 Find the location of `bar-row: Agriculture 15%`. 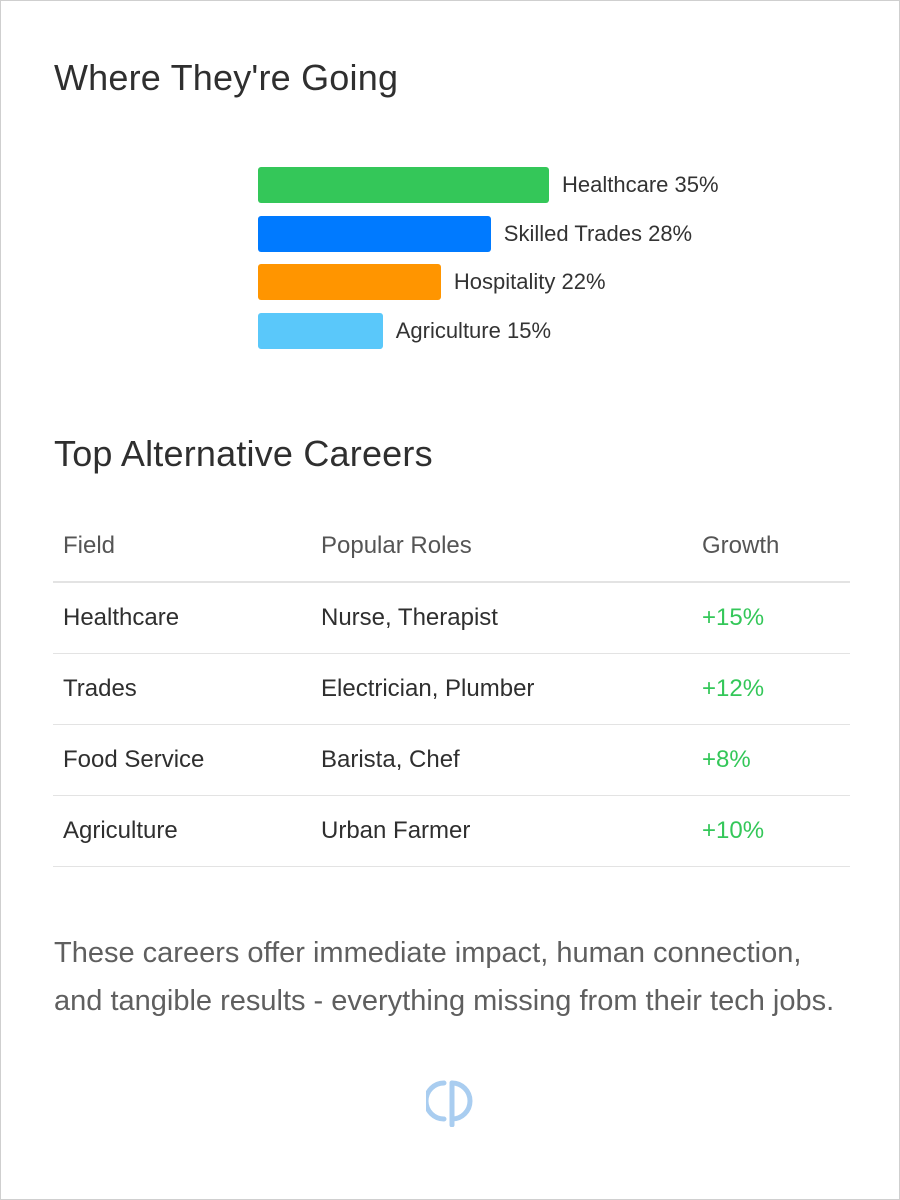

bar-row: Agriculture 15% is located at coordinates (405, 330).